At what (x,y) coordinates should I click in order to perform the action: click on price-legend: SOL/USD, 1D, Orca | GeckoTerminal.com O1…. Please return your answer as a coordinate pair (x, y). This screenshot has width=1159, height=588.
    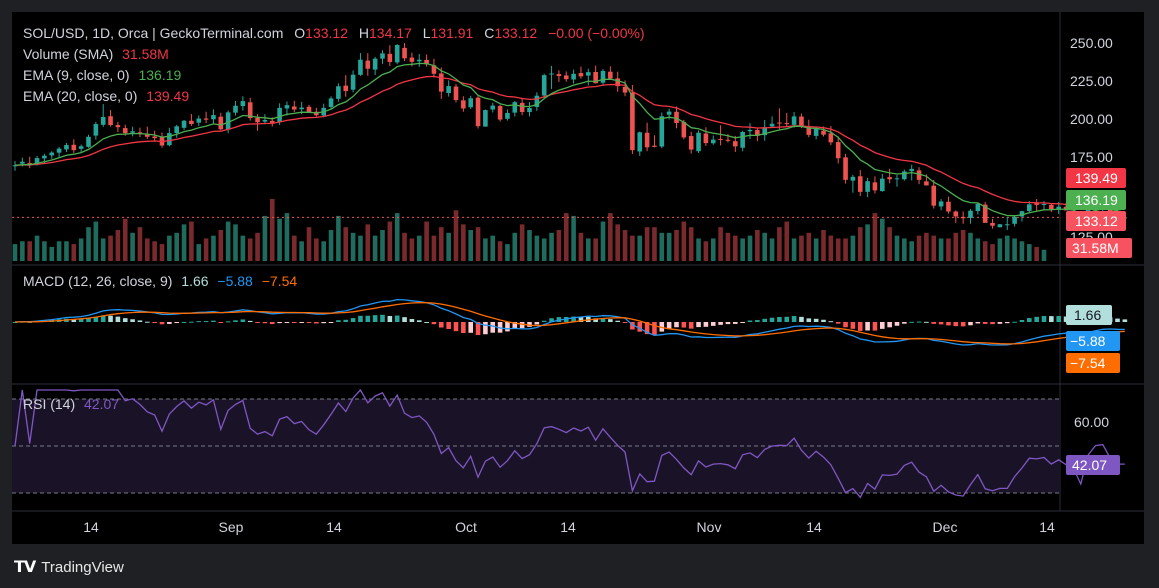
    Looking at the image, I should click on (334, 64).